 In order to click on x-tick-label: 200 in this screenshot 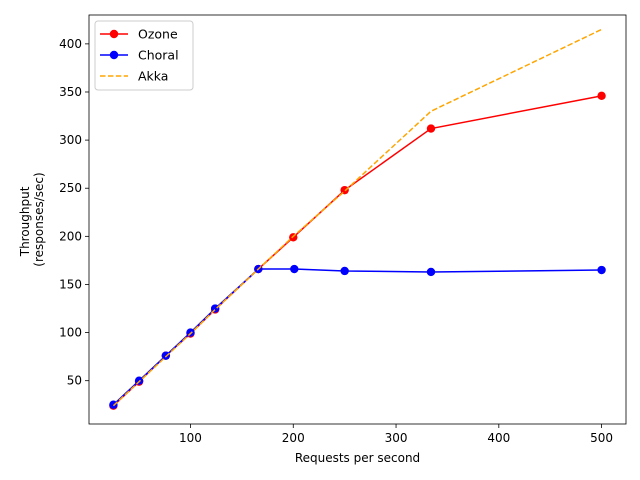, I will do `click(293, 438)`.